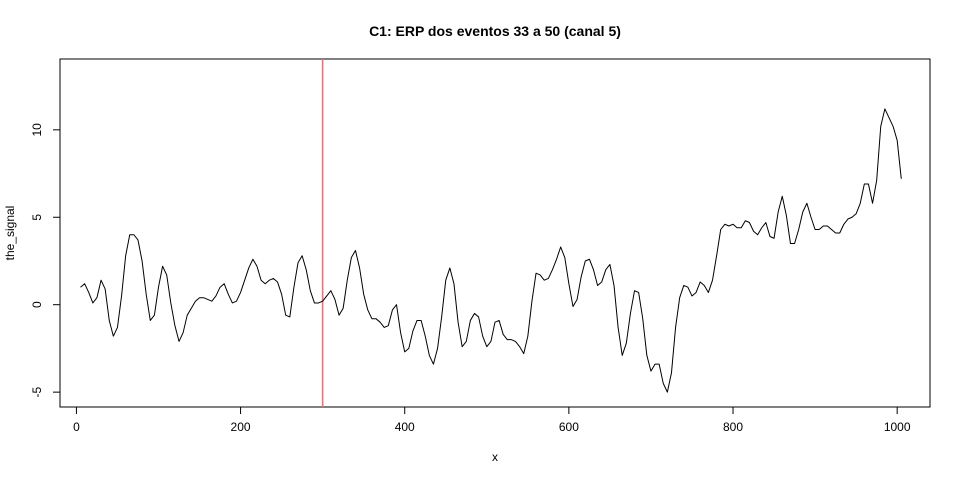 Image resolution: width=960 pixels, height=480 pixels. Describe the element at coordinates (569, 427) in the screenshot. I see `x-tick-label: 600` at that location.